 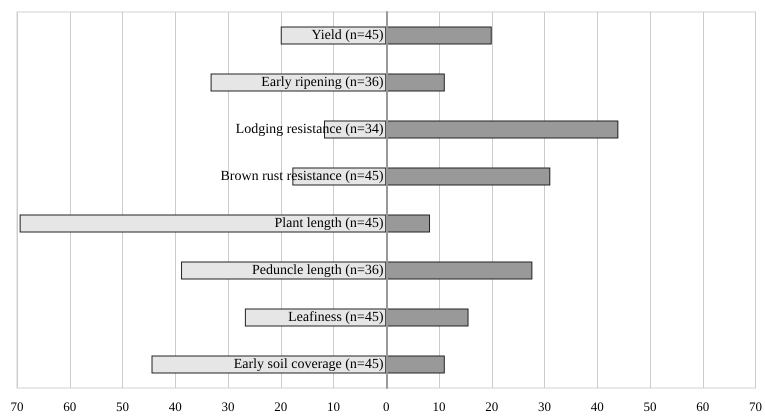 What do you see at coordinates (322, 82) in the screenshot?
I see `y-tick-label: Early ripening (n=36)` at bounding box center [322, 82].